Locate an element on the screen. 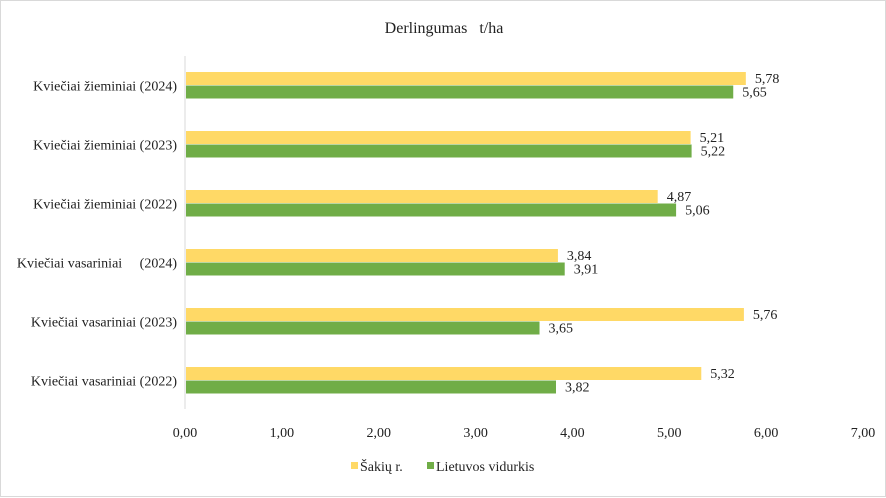 This screenshot has height=498, width=886. chart-title: Derlingumas t/ha is located at coordinates (444, 28).